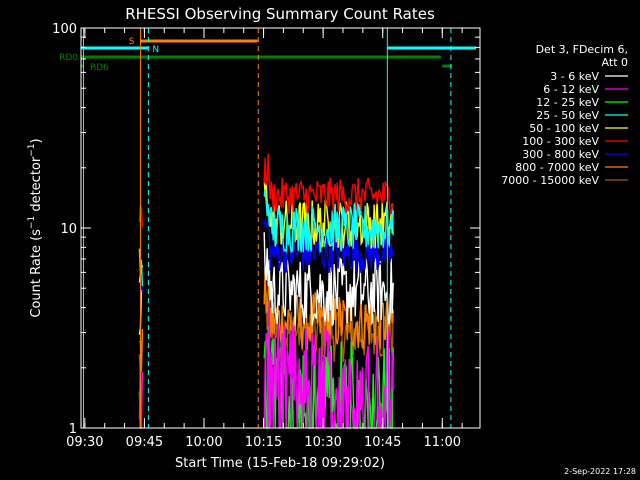 The height and width of the screenshot is (480, 640). Describe the element at coordinates (99, 68) in the screenshot. I see `flag-label-rd6: RD6` at that location.